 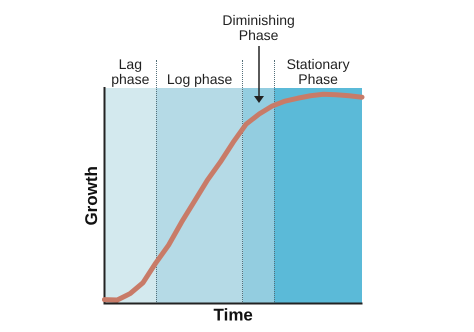 What do you see at coordinates (130, 71) in the screenshot?
I see `text: Lag phase` at bounding box center [130, 71].